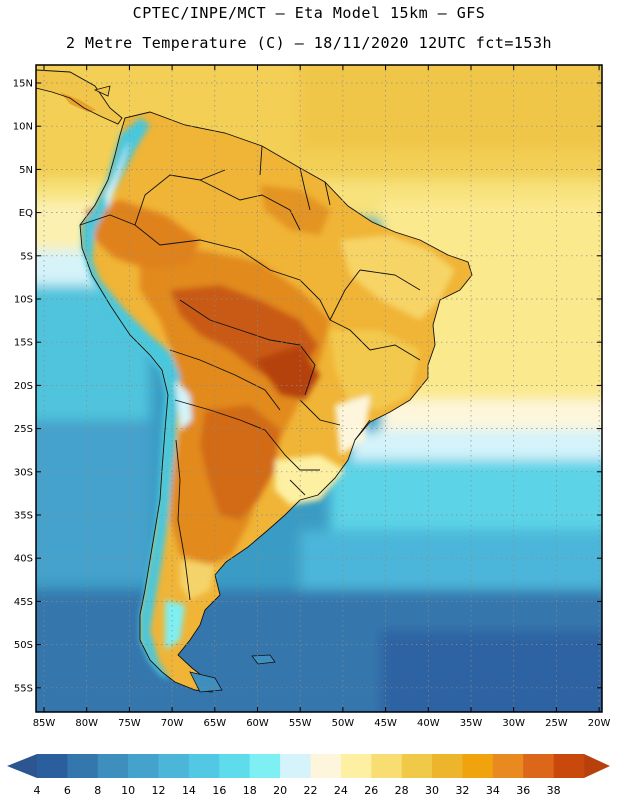 The image size is (618, 800). I want to click on lat-label: 55S, so click(23, 688).